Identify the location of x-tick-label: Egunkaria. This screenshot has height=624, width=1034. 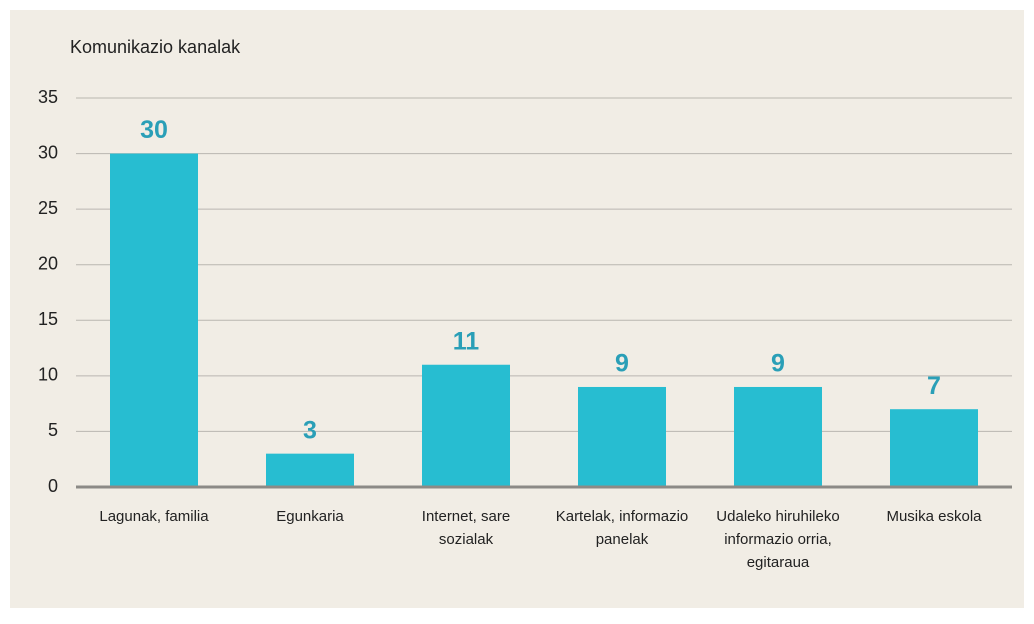
(310, 516).